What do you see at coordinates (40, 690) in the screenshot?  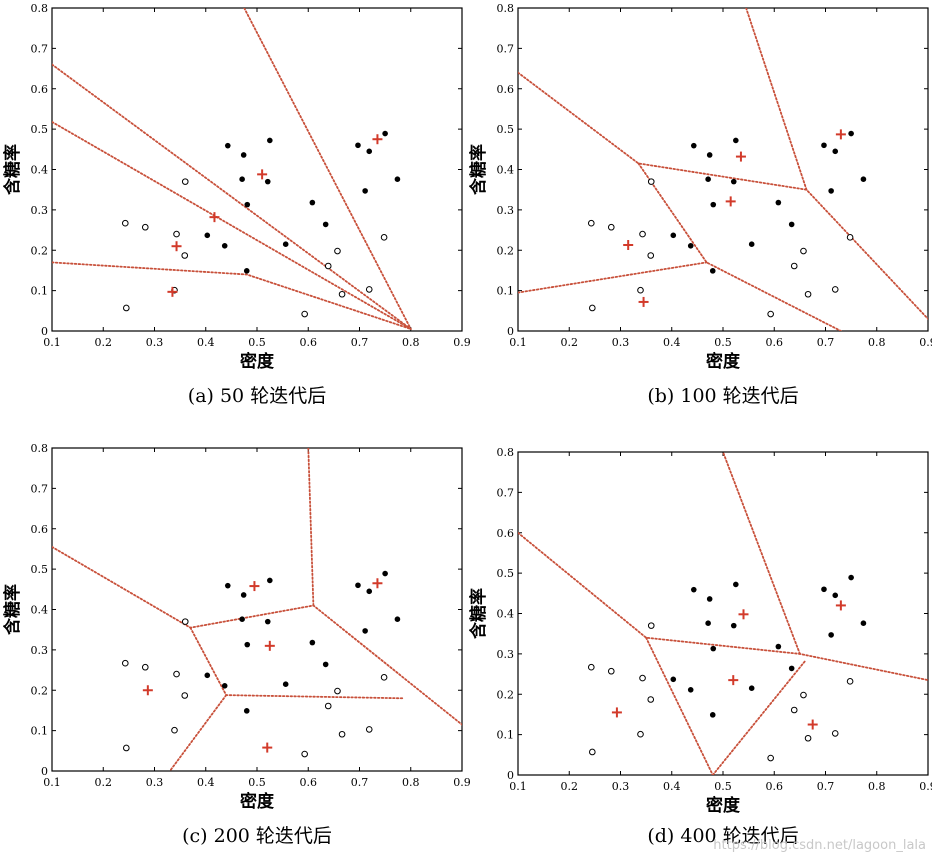 I see `y-tick-label: 0.2` at bounding box center [40, 690].